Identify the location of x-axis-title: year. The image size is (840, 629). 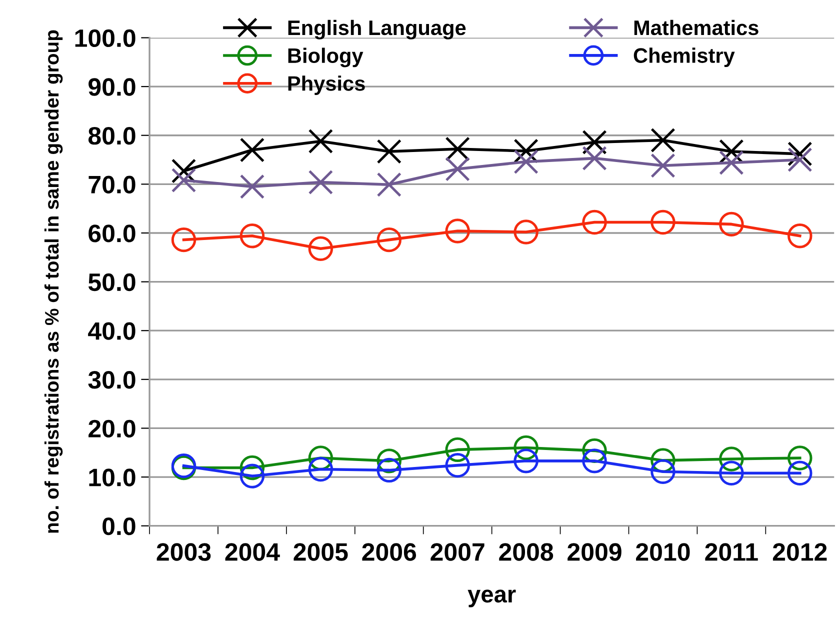
(492, 599).